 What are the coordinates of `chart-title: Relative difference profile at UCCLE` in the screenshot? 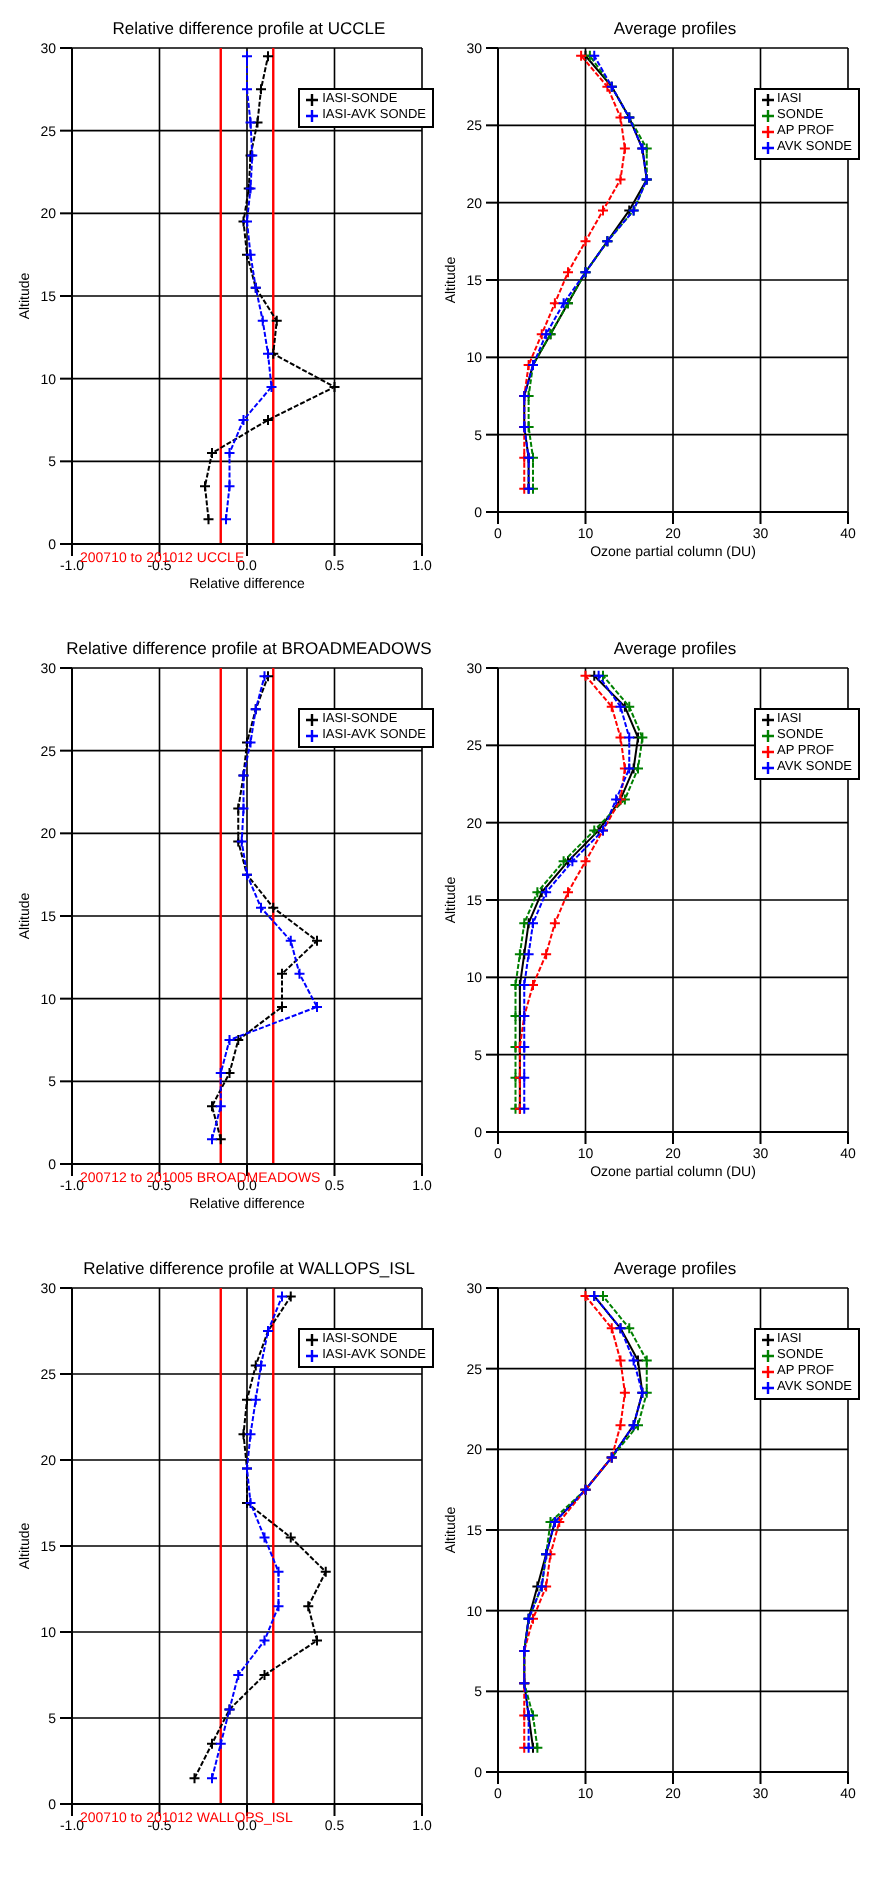 It's located at (249, 28).